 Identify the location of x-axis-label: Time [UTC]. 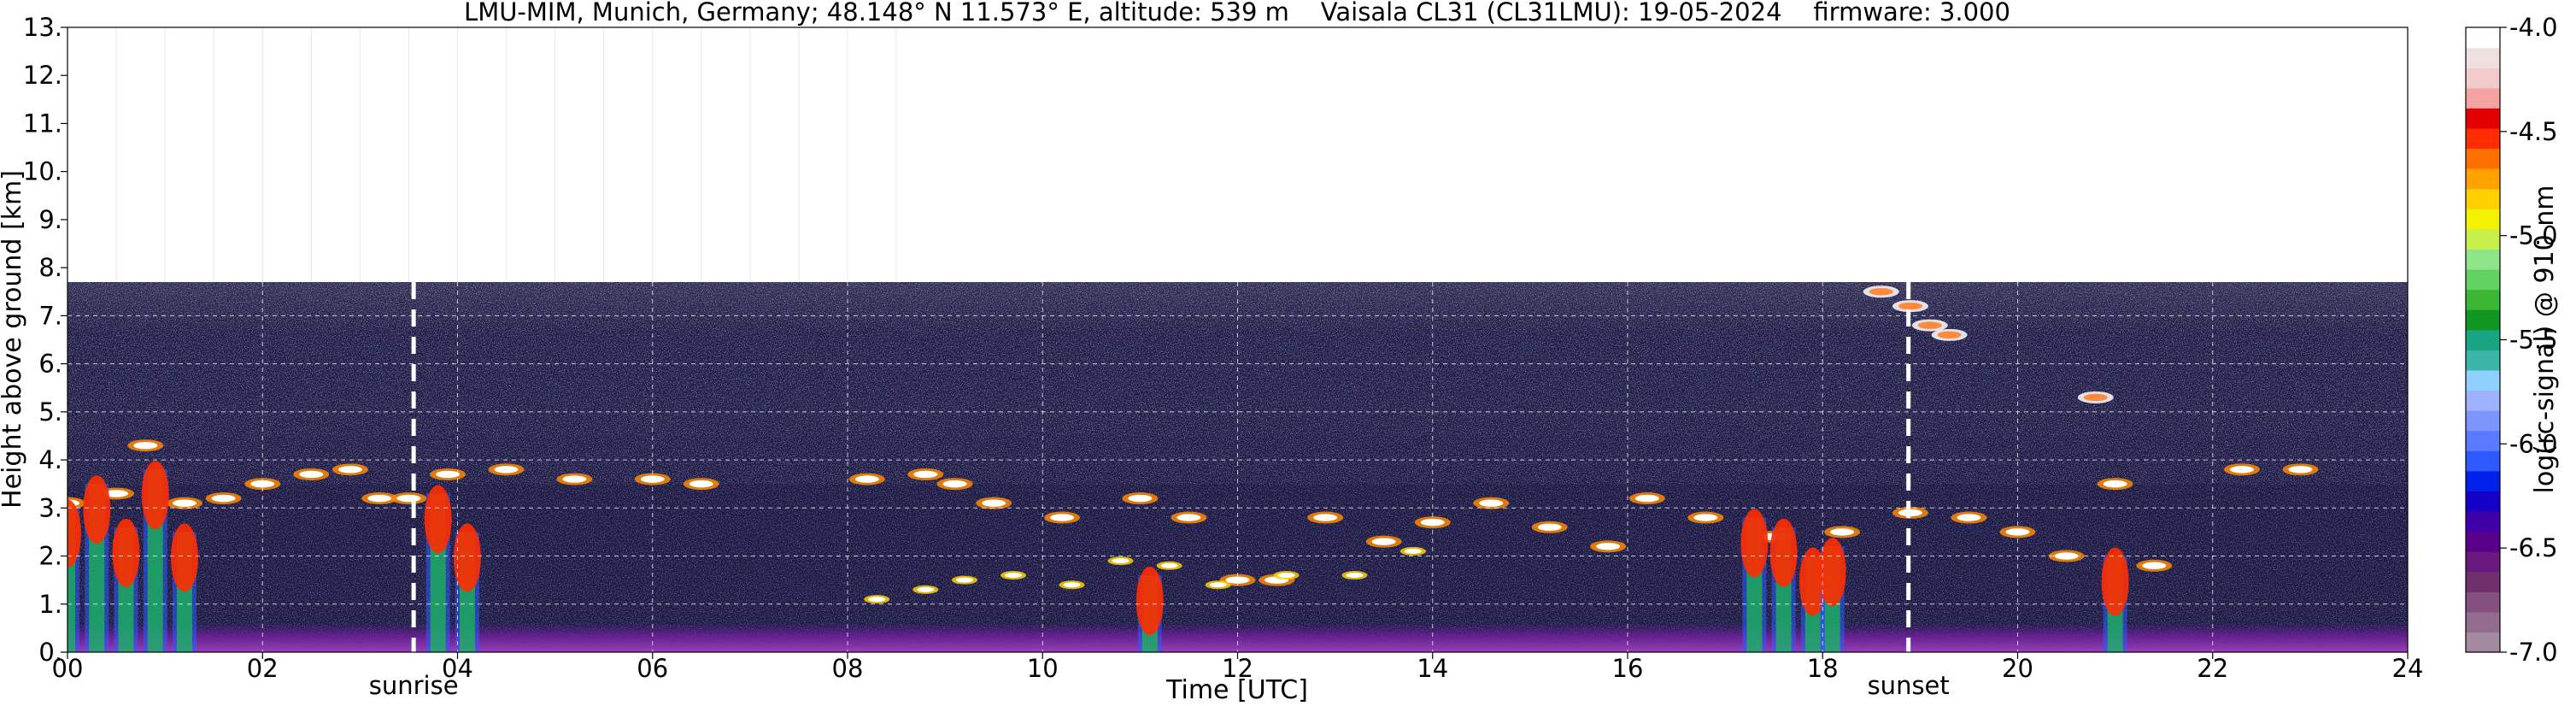
(1236, 690).